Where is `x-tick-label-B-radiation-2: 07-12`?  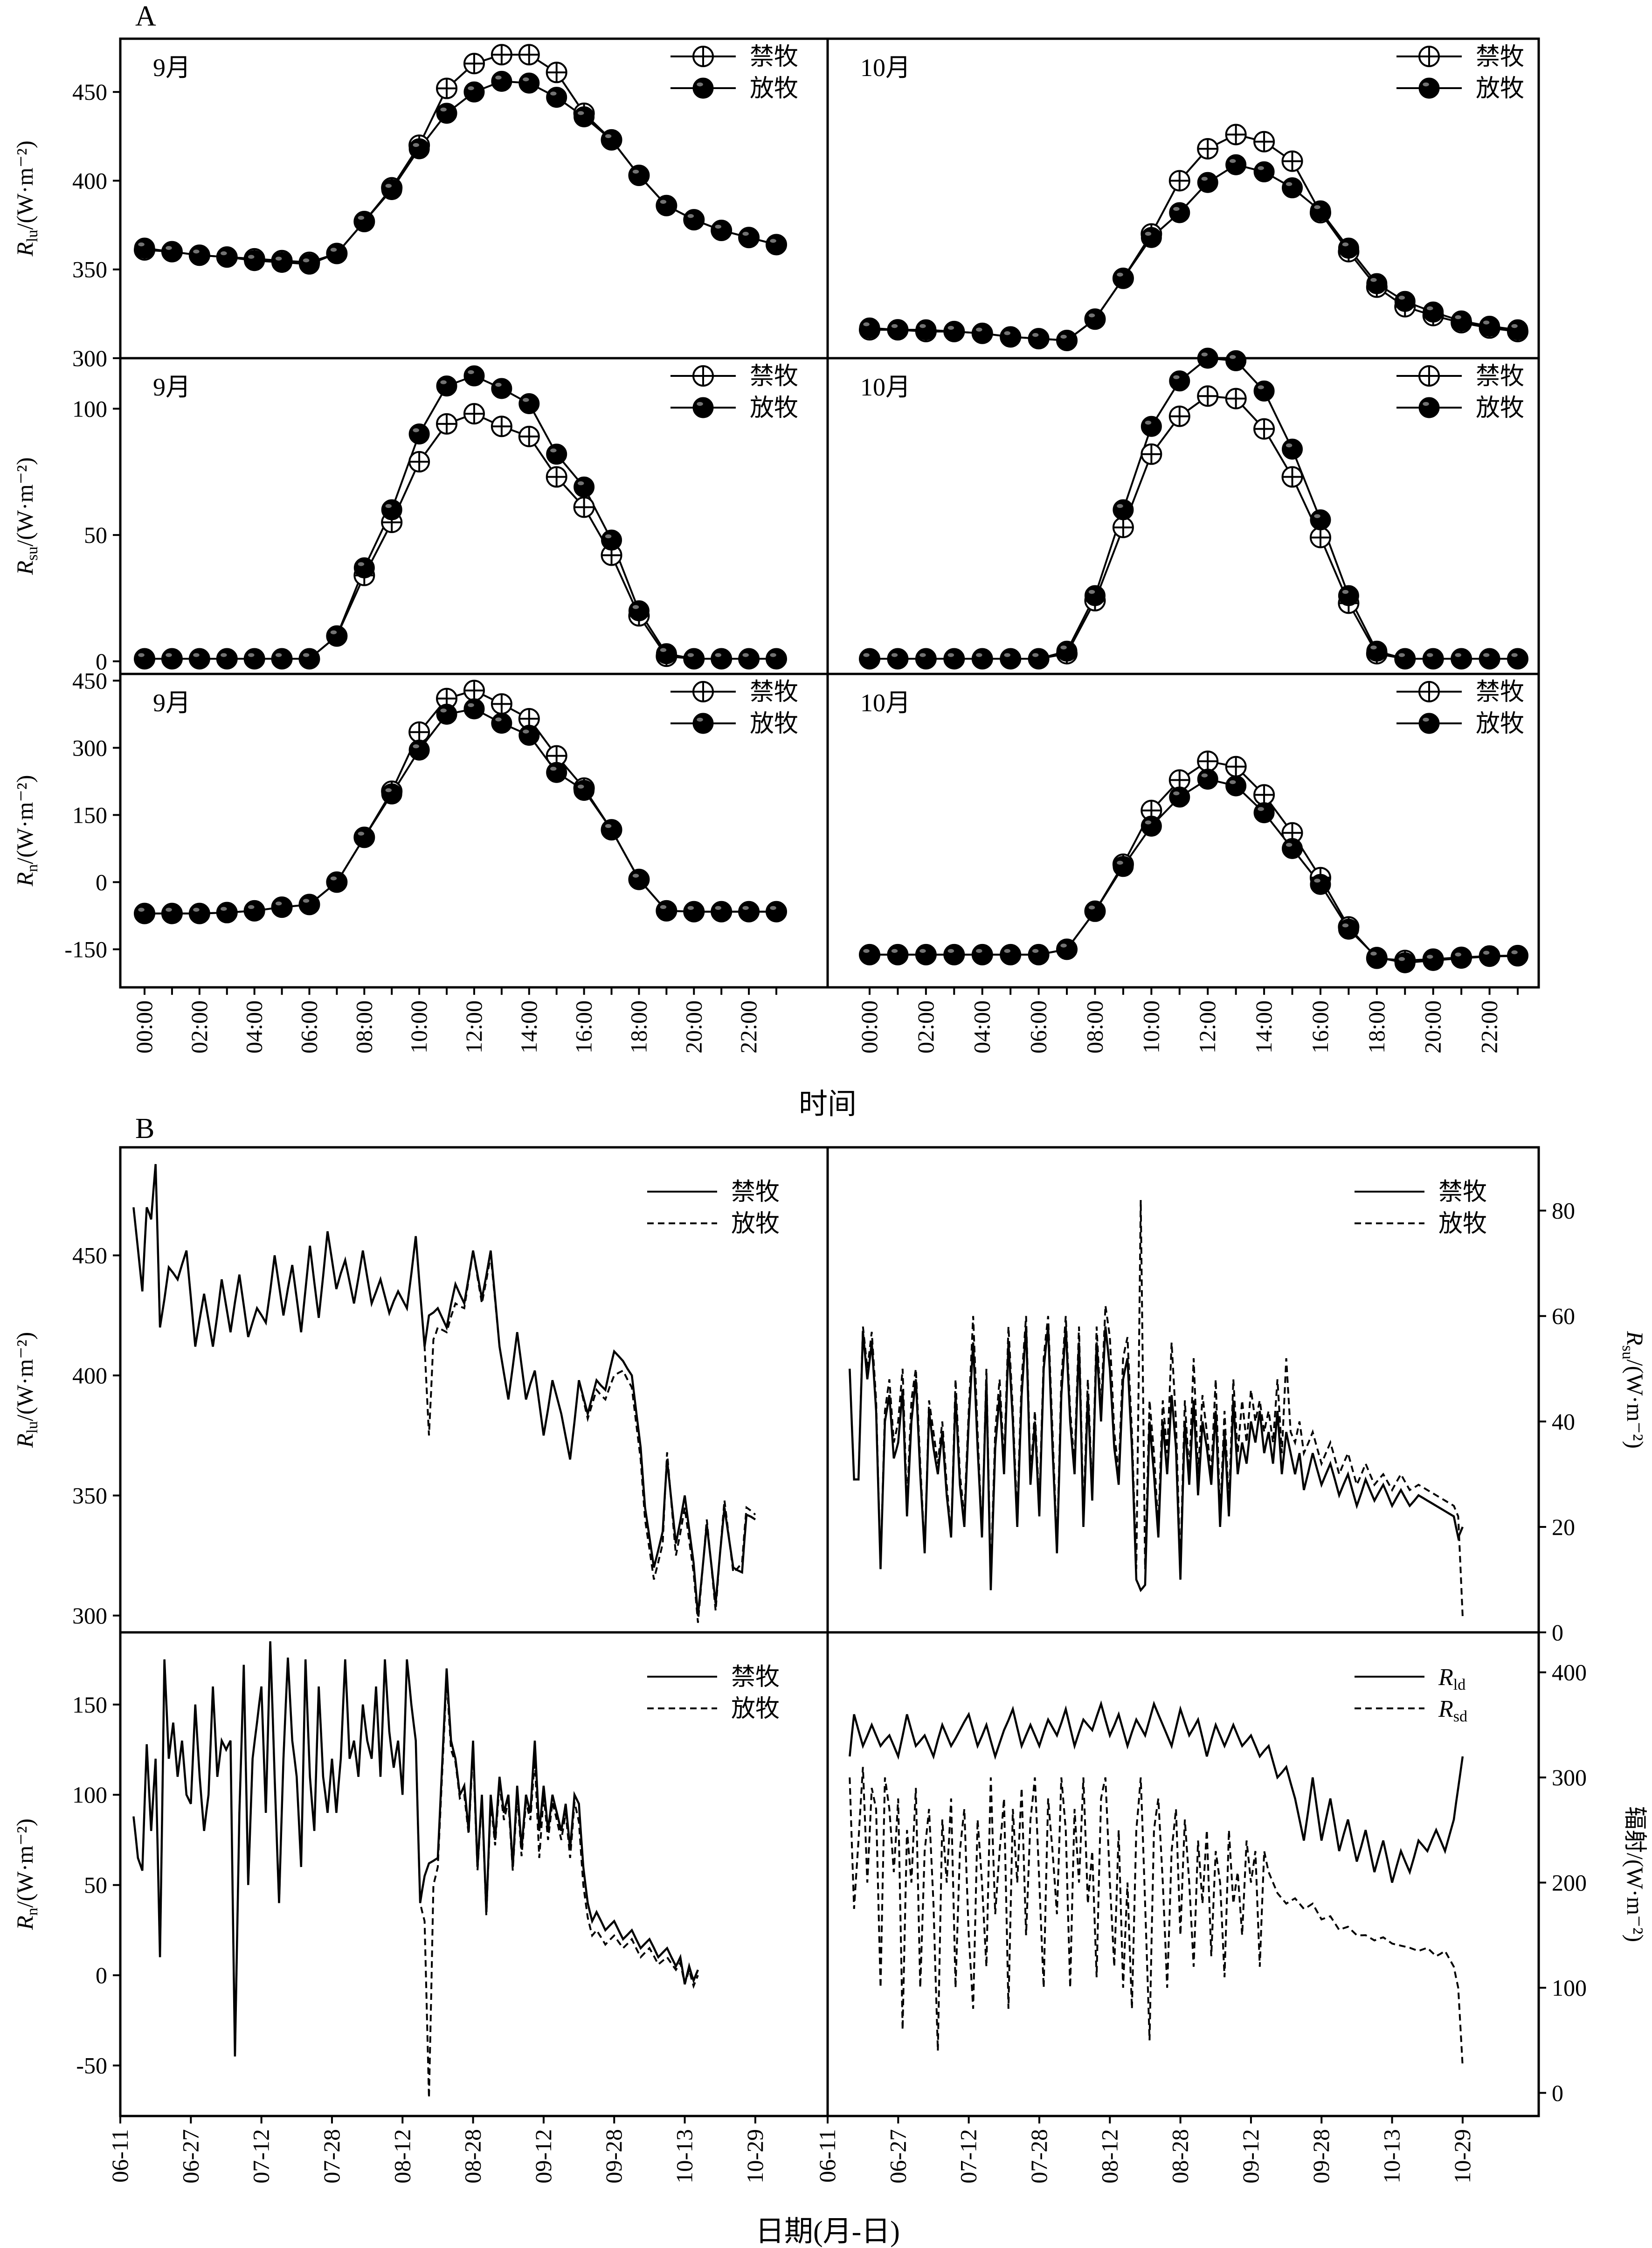 x-tick-label-B-radiation-2: 07-12 is located at coordinates (968, 2156).